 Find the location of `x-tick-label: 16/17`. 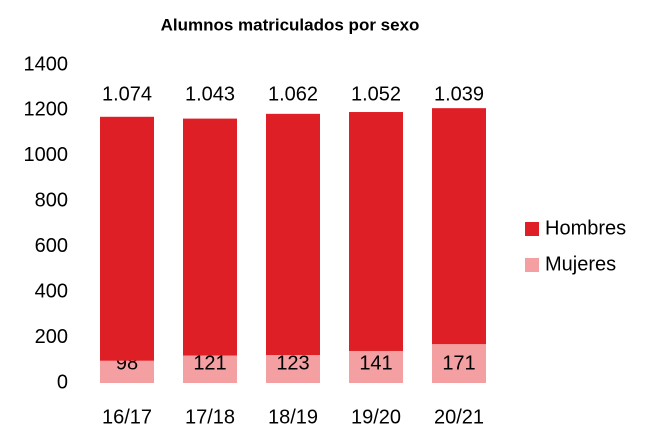

x-tick-label: 16/17 is located at coordinates (127, 417).